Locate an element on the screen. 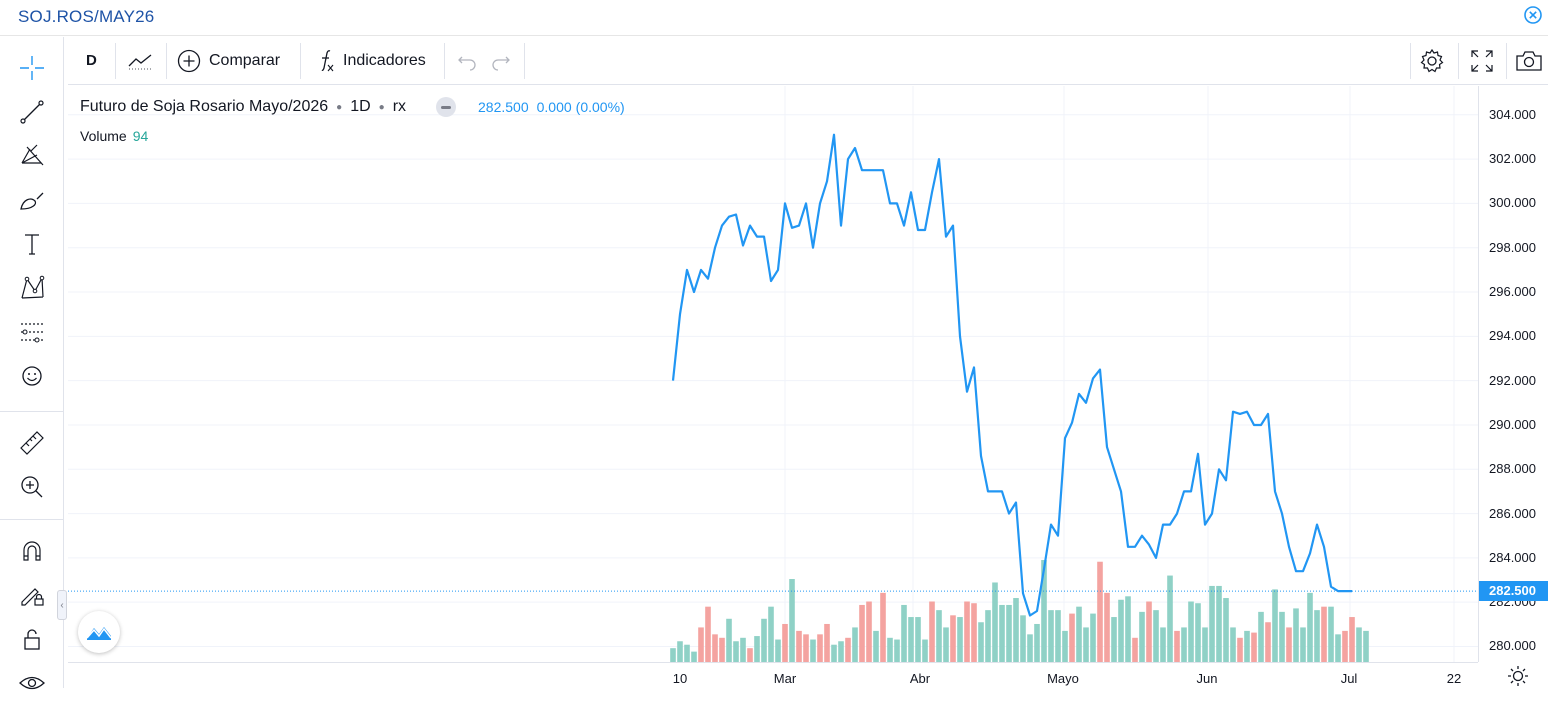  legend-interval: 1D is located at coordinates (360, 106).